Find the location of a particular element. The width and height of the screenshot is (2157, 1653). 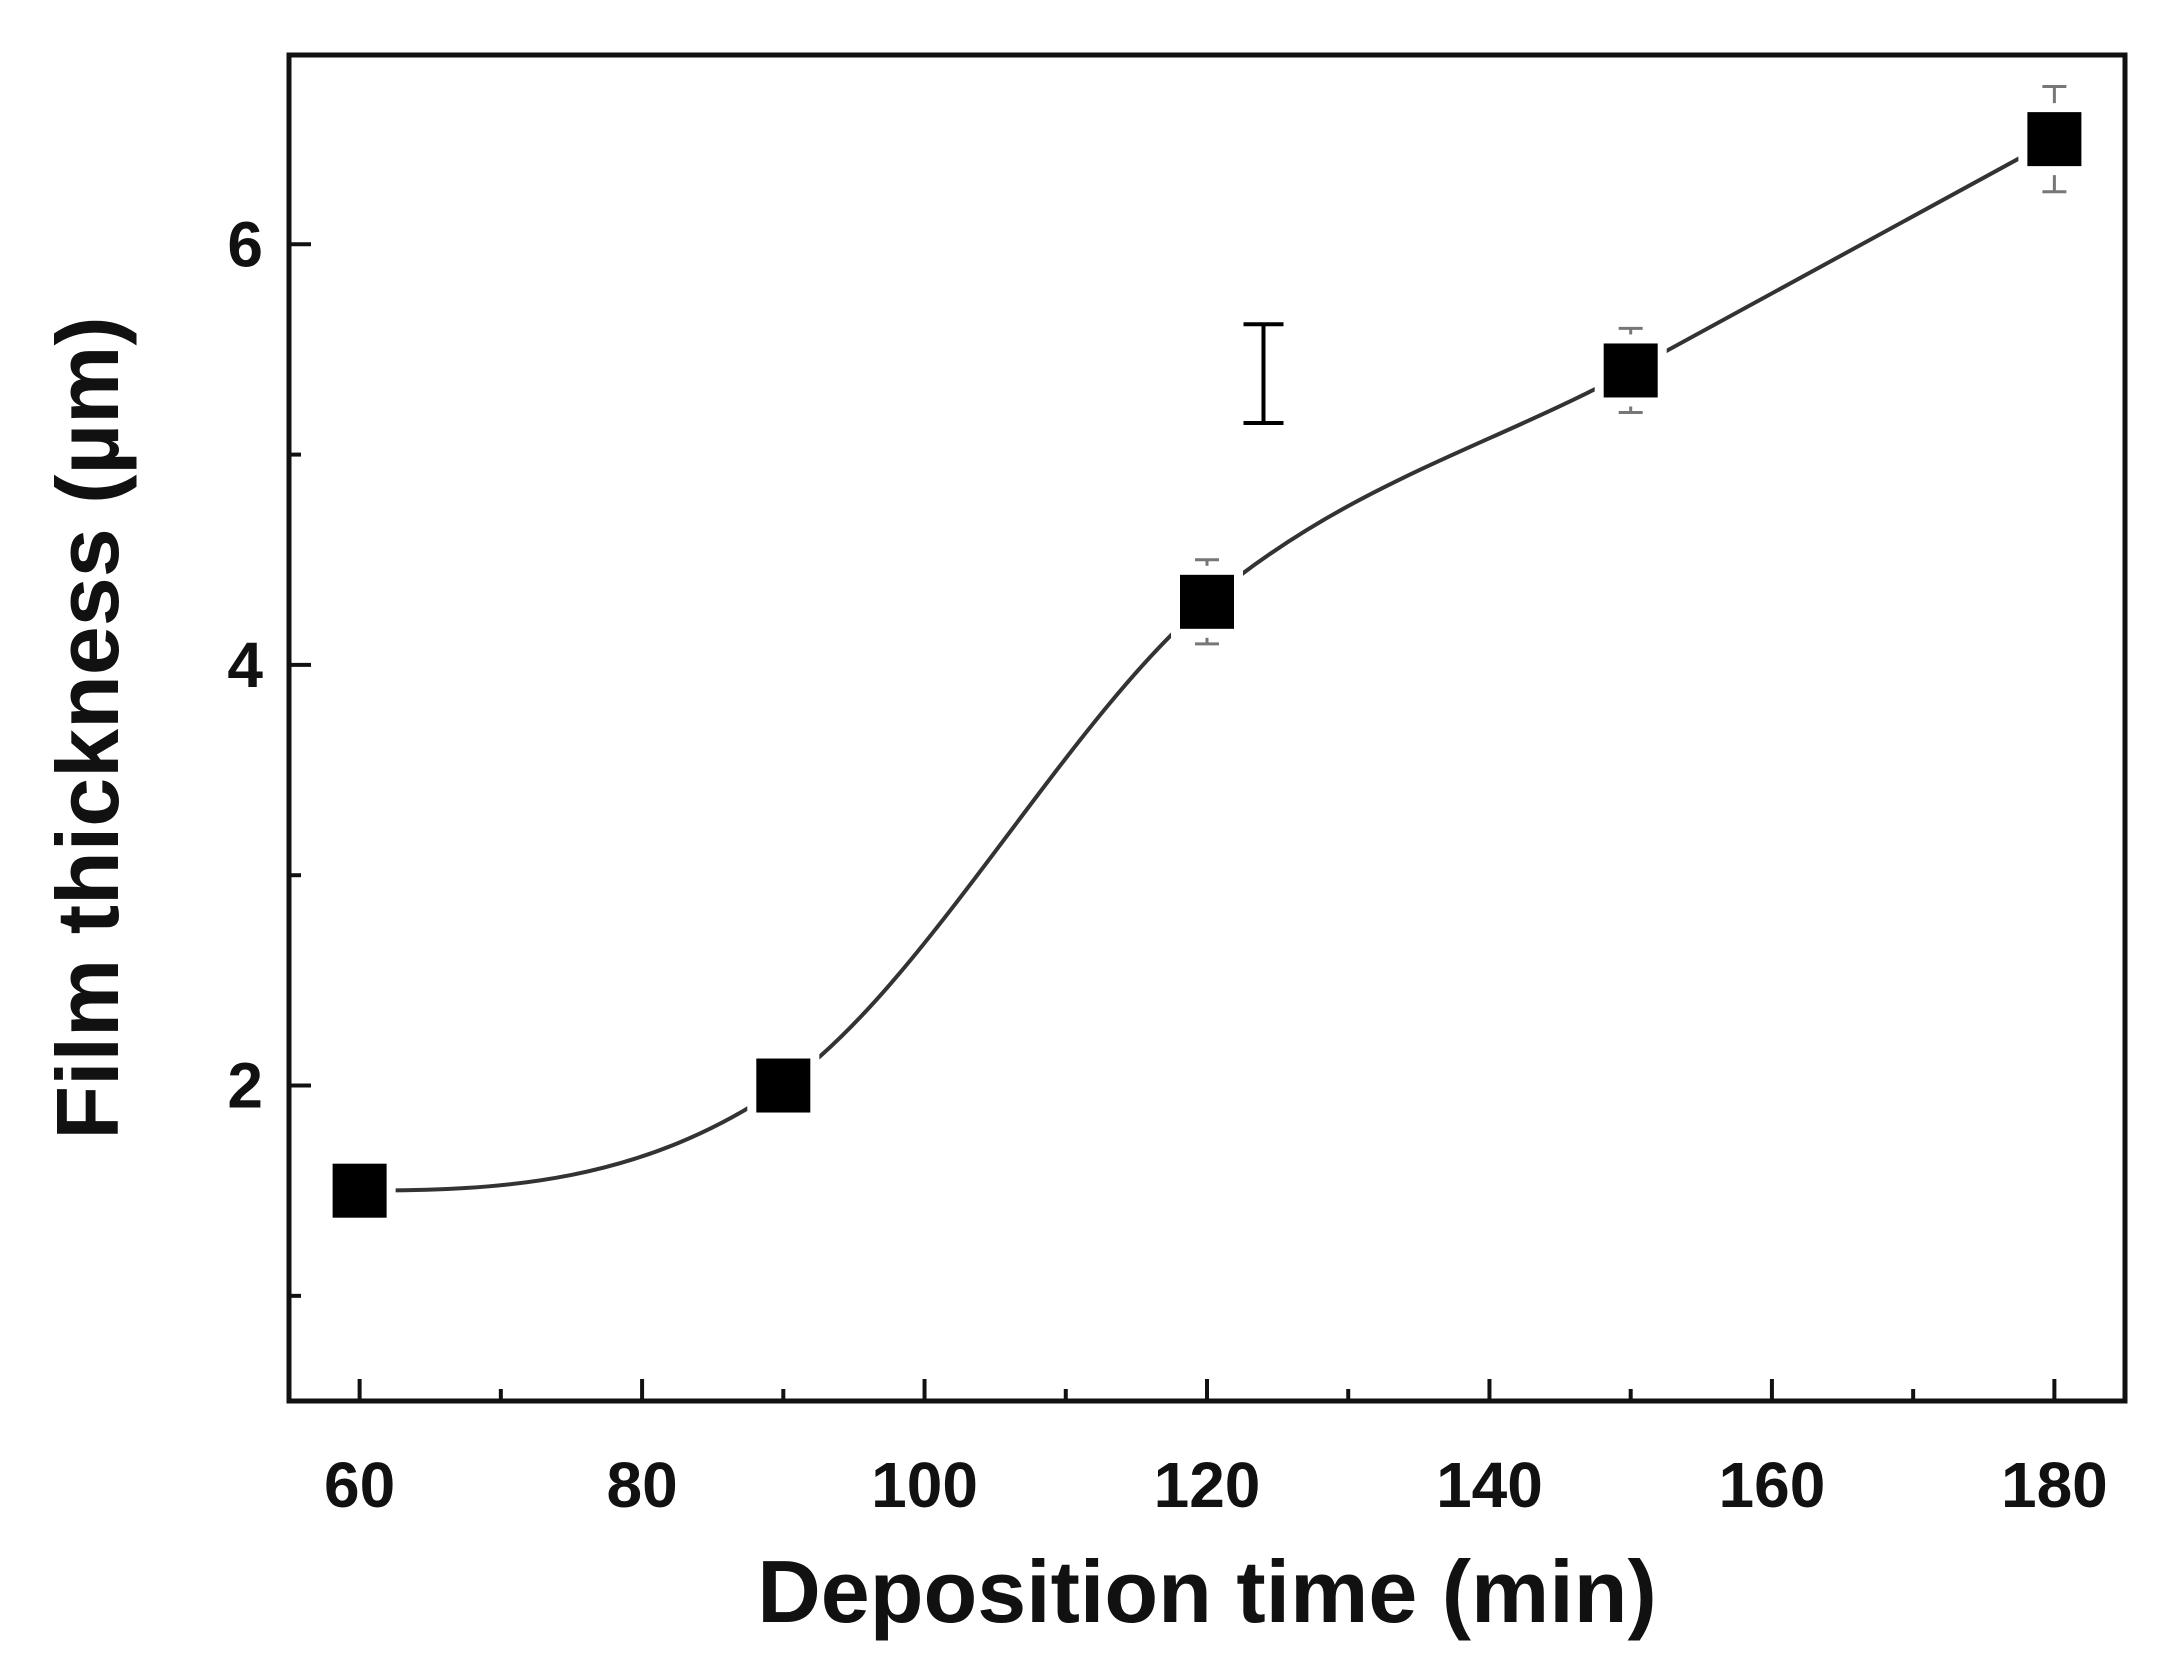

y-tick-label: 4 is located at coordinates (245, 665).